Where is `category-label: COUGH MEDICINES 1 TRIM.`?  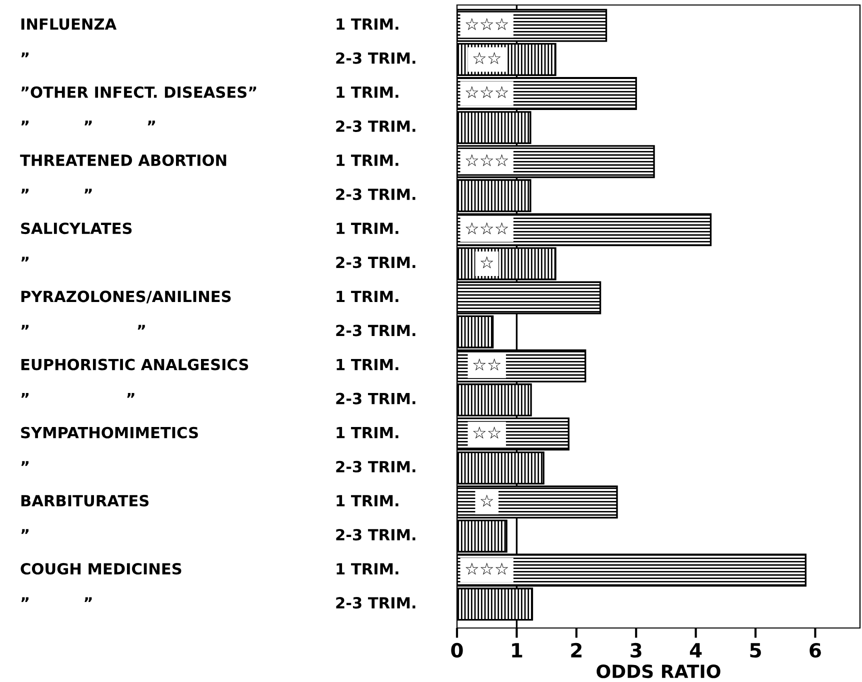
category-label: COUGH MEDICINES 1 TRIM. is located at coordinates (209, 569).